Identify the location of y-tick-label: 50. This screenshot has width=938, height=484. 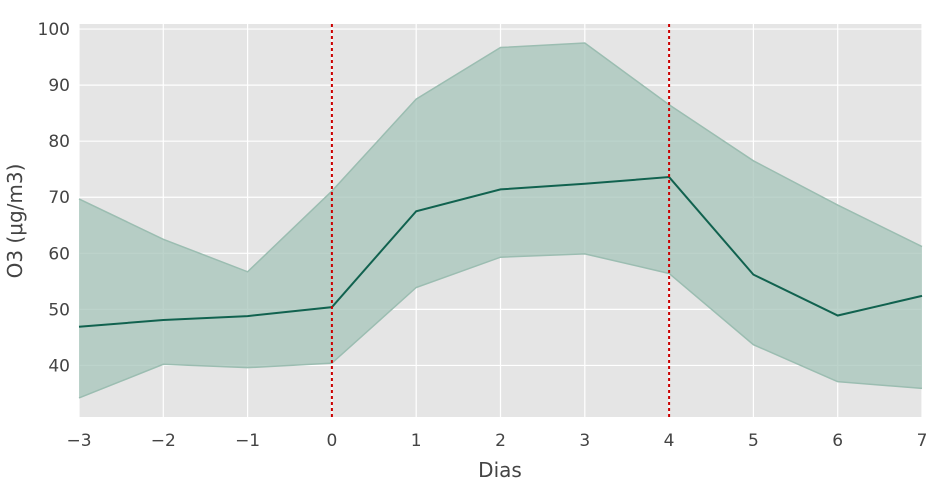
(59, 310).